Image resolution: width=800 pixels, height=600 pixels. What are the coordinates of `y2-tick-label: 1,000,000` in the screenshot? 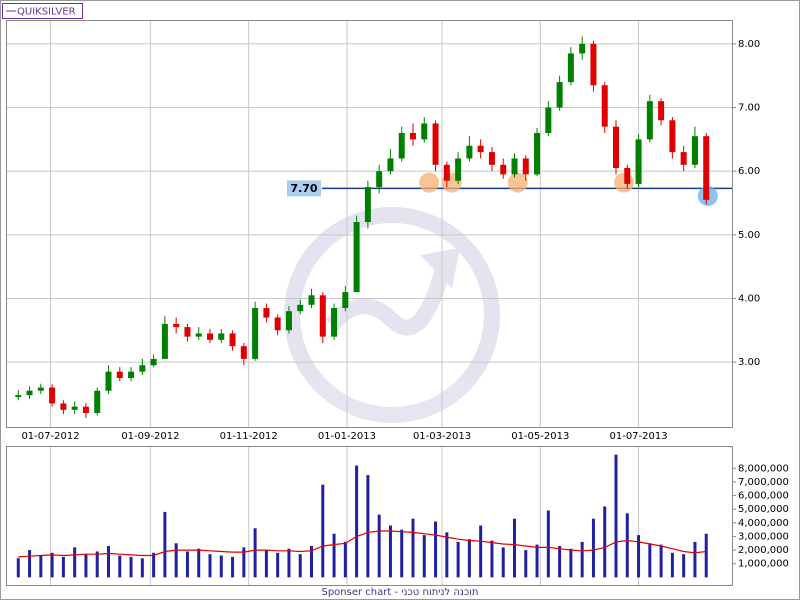 It's located at (763, 564).